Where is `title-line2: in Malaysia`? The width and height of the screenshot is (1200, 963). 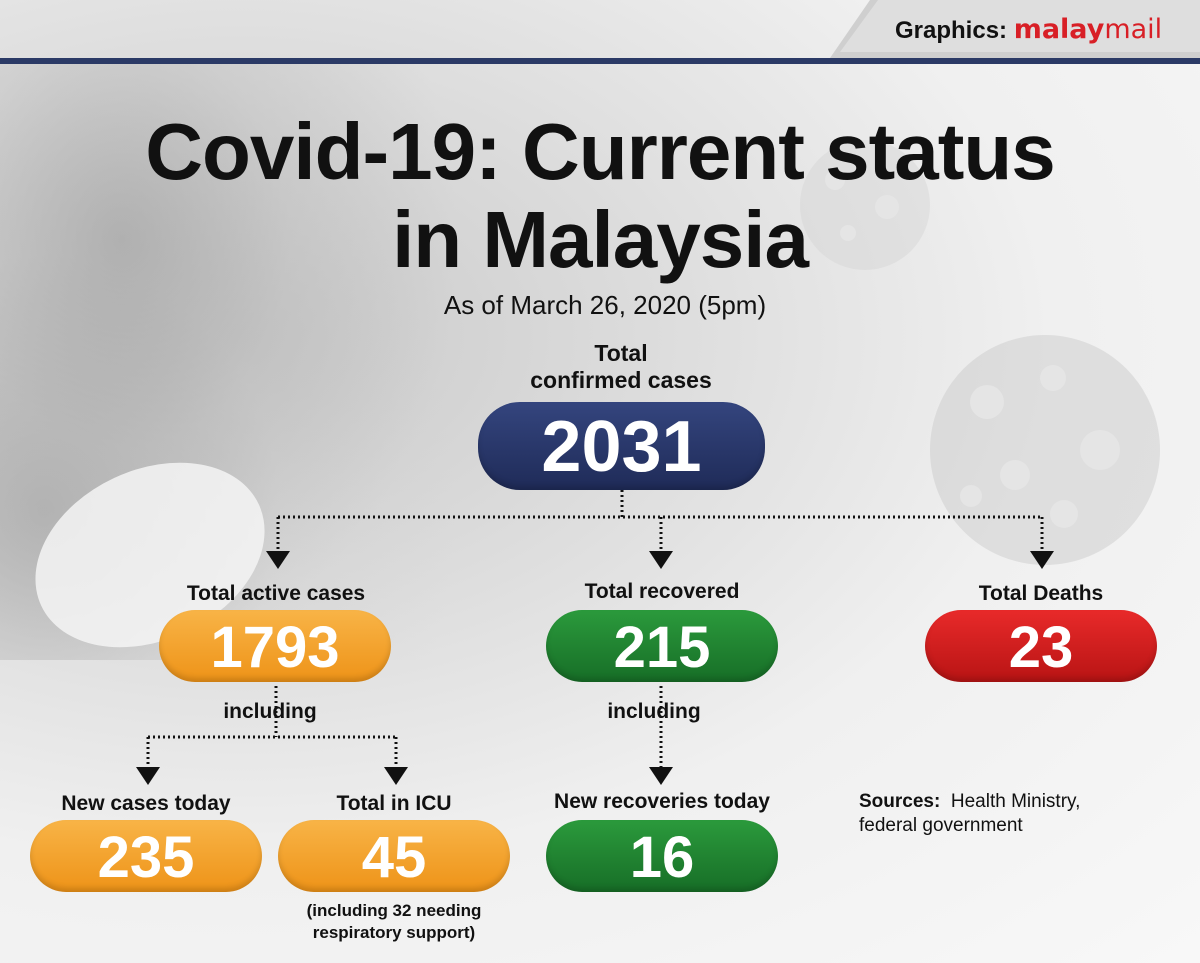 title-line2: in Malaysia is located at coordinates (600, 239).